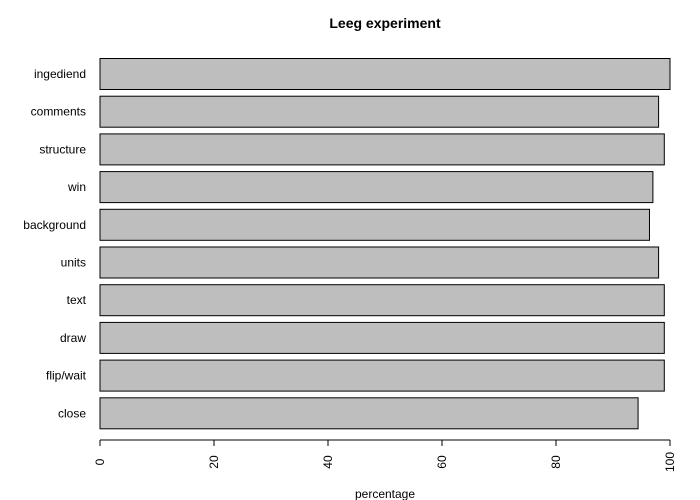 This screenshot has height=500, width=700. What do you see at coordinates (385, 455) in the screenshot?
I see `x-axis: 0 20 40 60 80 100` at bounding box center [385, 455].